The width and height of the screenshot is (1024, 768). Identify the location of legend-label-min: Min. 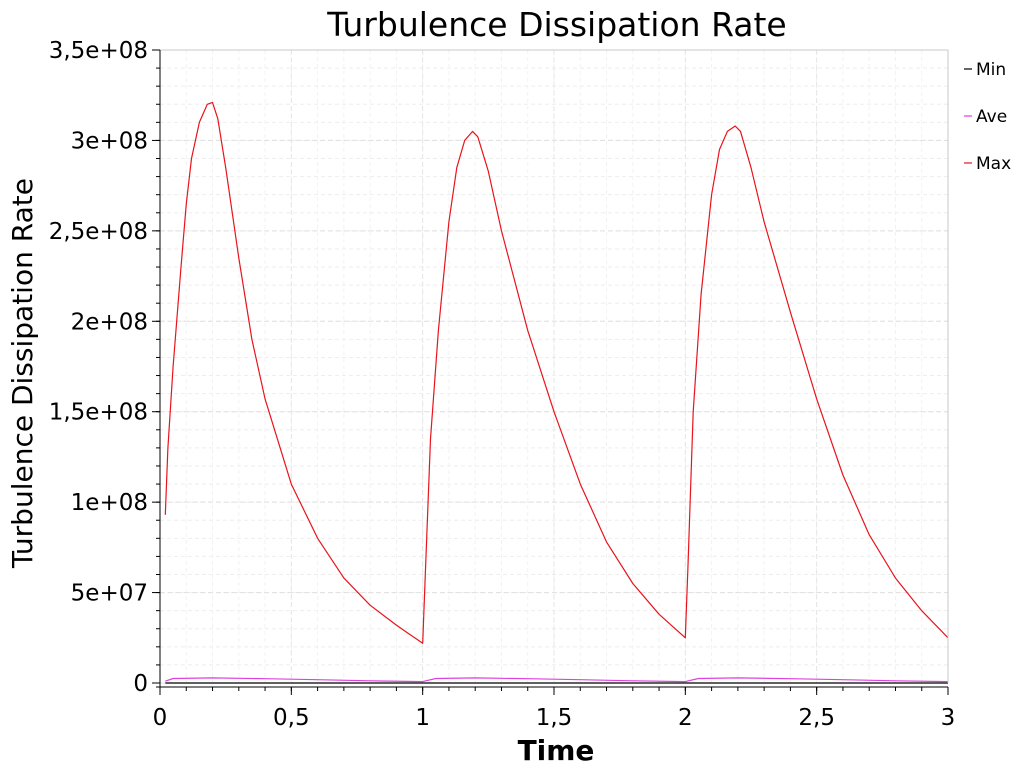
(991, 70).